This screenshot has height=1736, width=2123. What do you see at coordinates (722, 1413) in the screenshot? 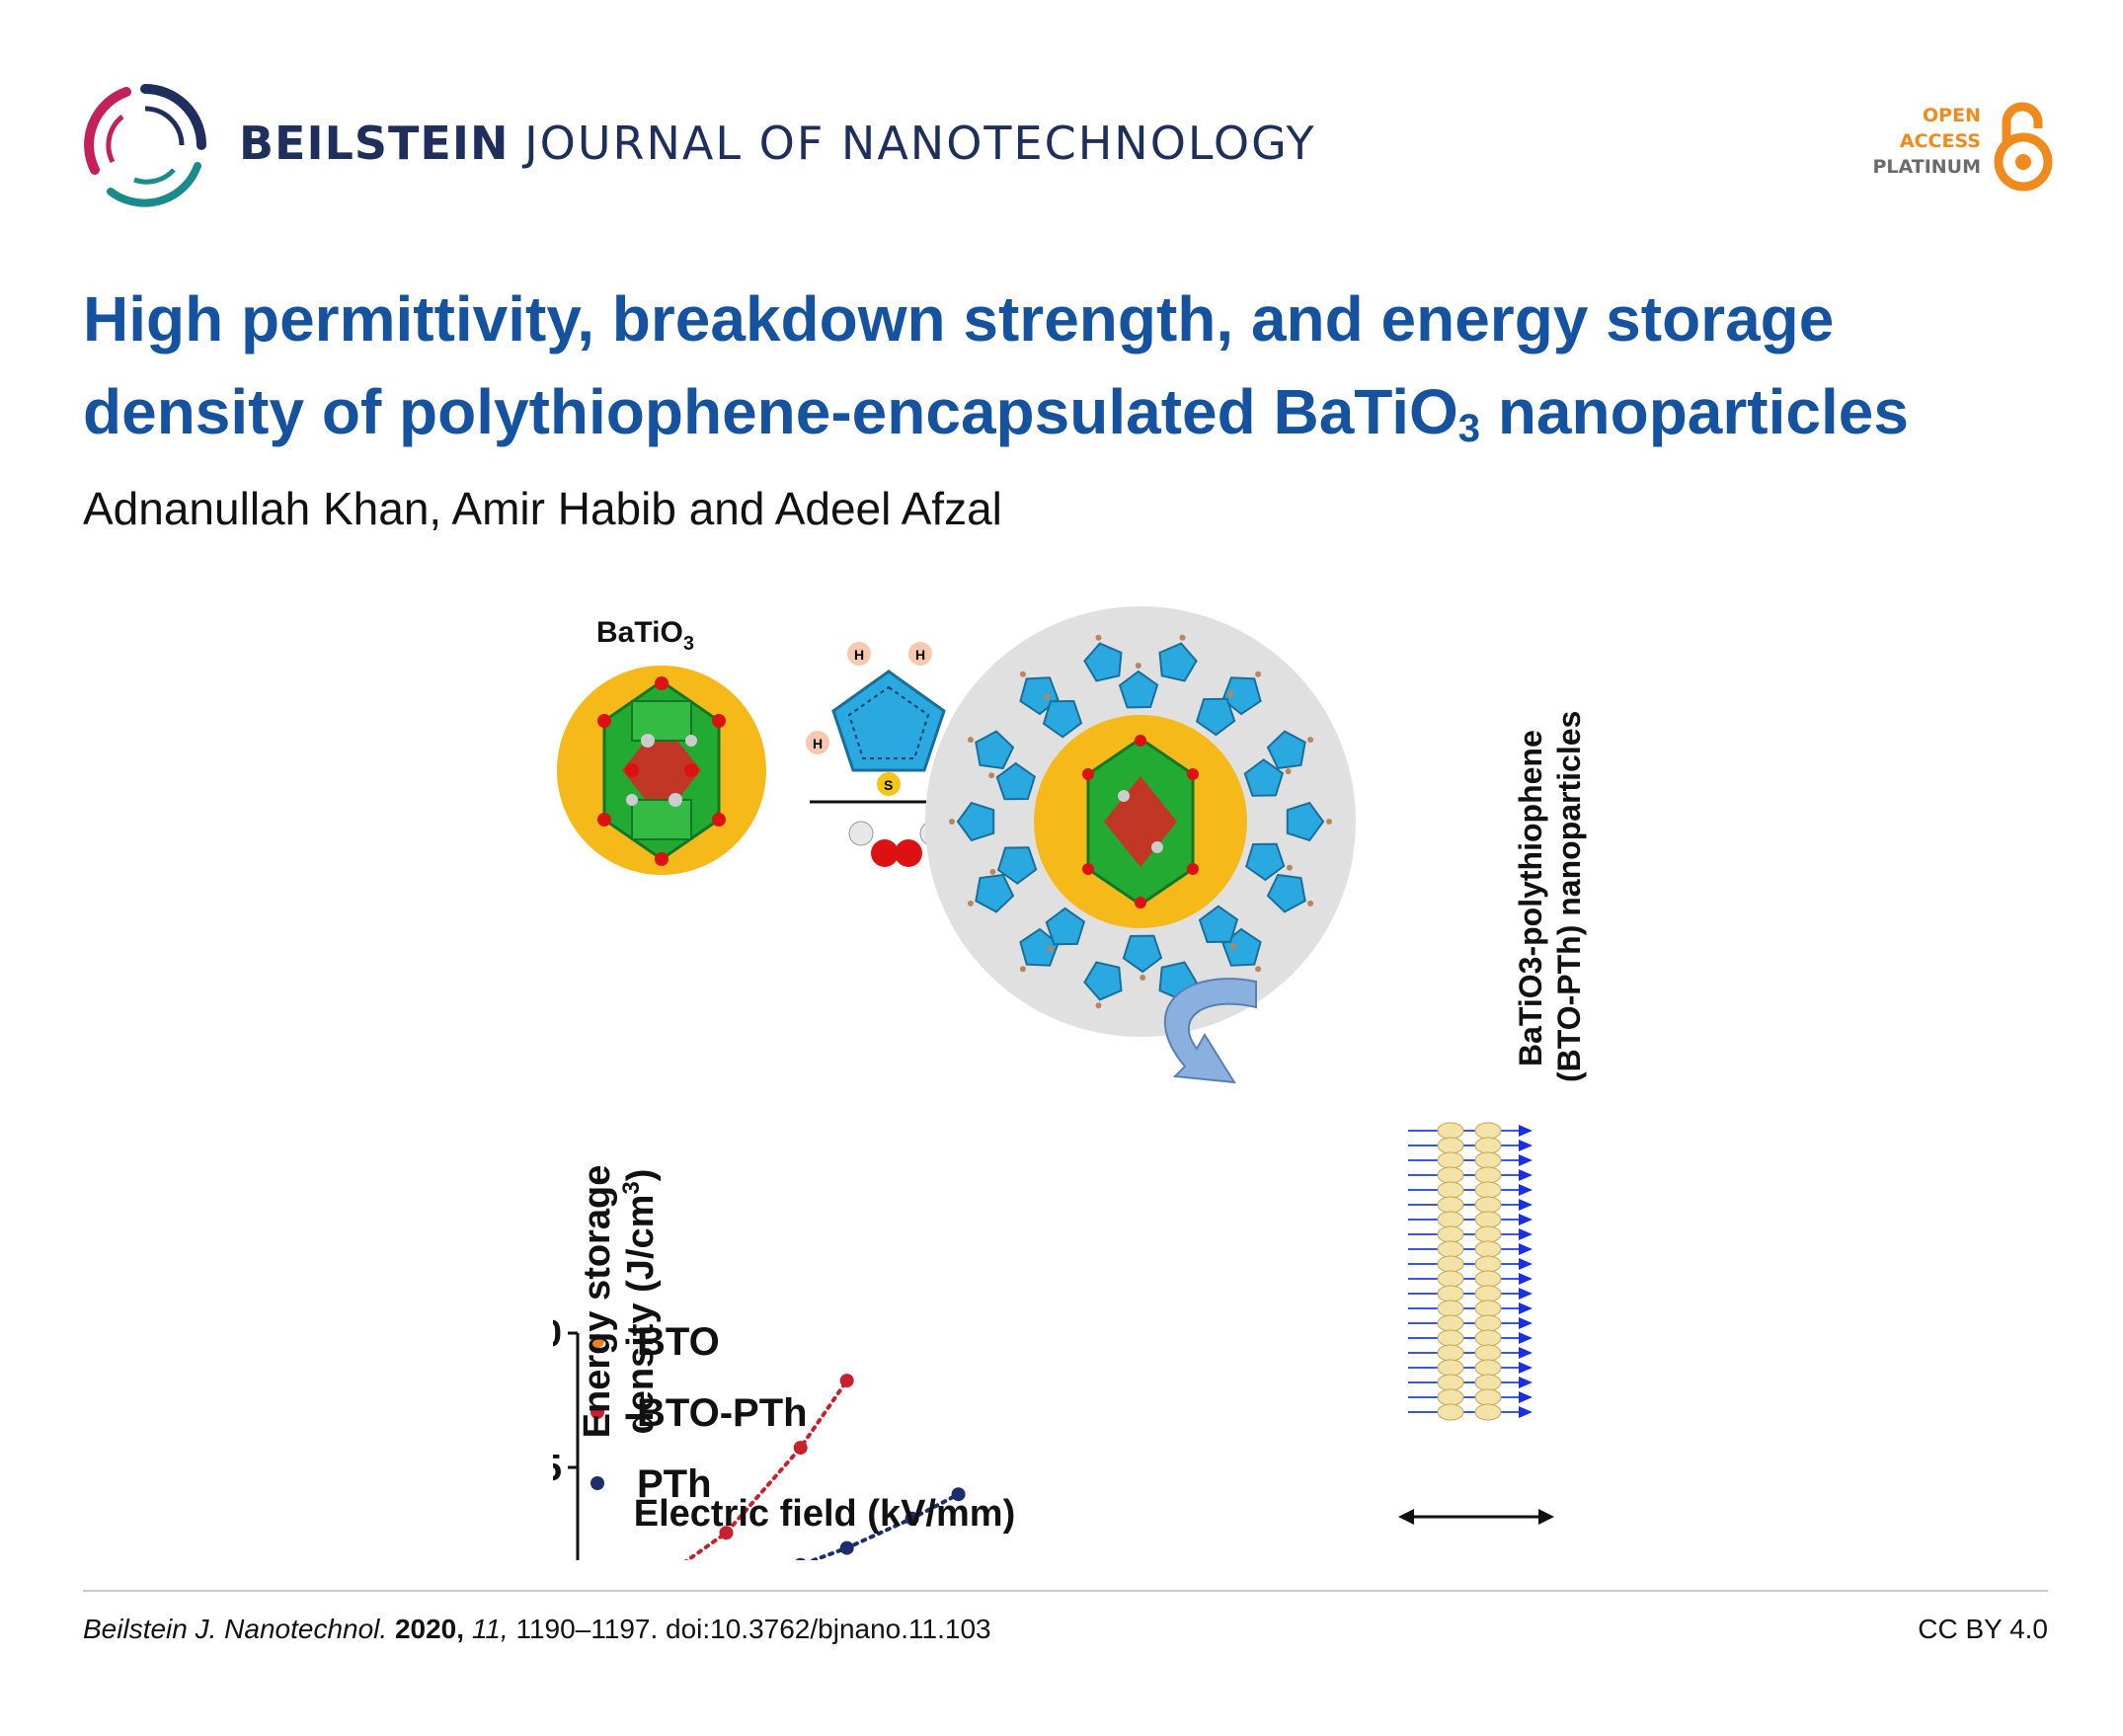
I see `legend-label: BTO-PTh` at bounding box center [722, 1413].